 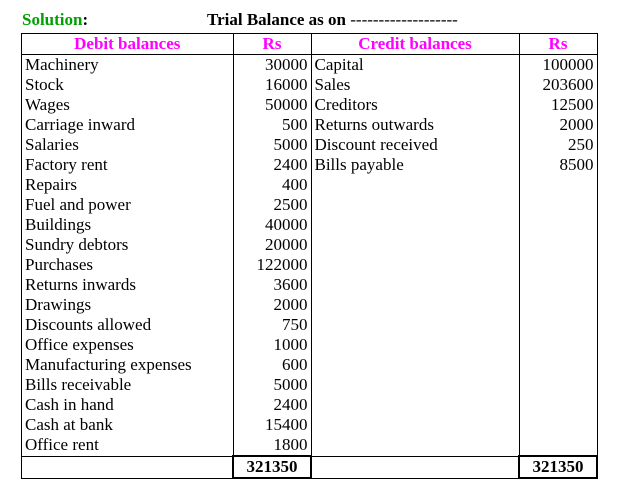 I want to click on table-row: Office expenses 1000, so click(x=309, y=345).